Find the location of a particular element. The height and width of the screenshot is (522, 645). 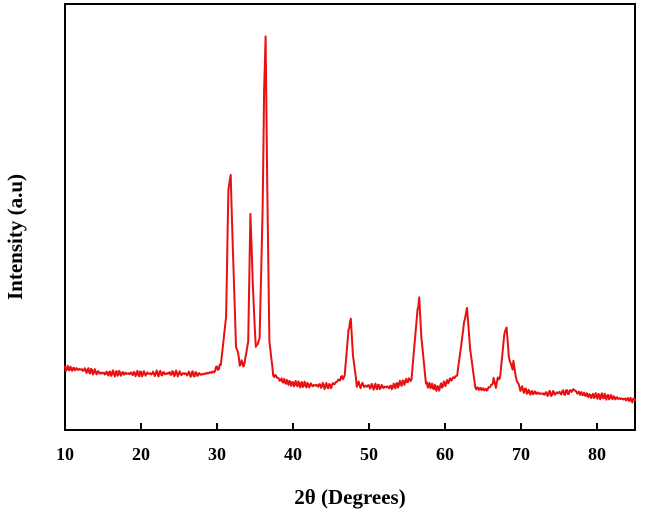

x-tick-label: 80 is located at coordinates (597, 454).